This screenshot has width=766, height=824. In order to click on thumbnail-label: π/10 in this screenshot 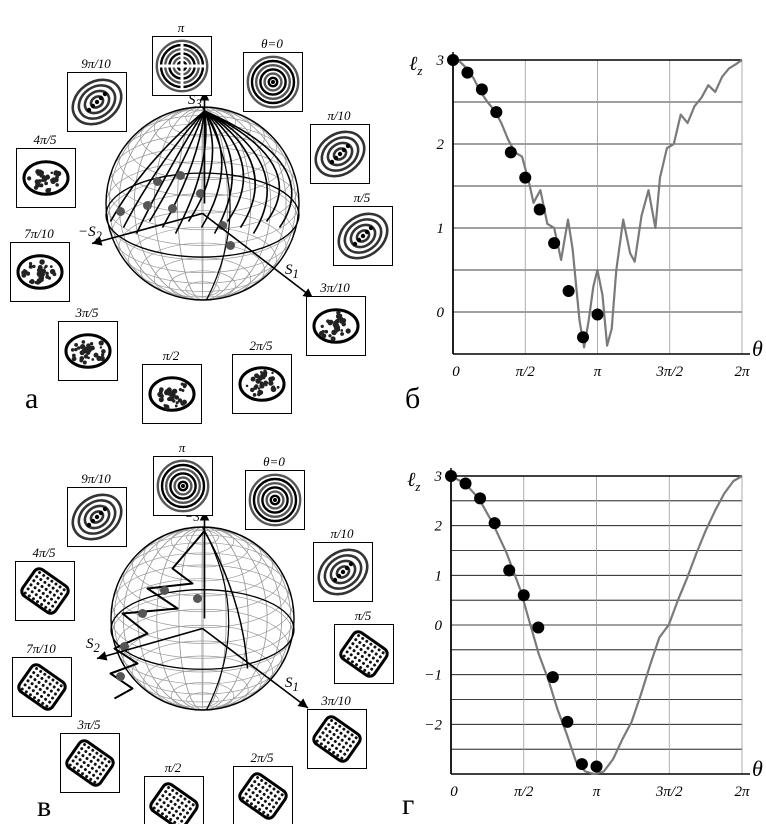, I will do `click(339, 115)`.